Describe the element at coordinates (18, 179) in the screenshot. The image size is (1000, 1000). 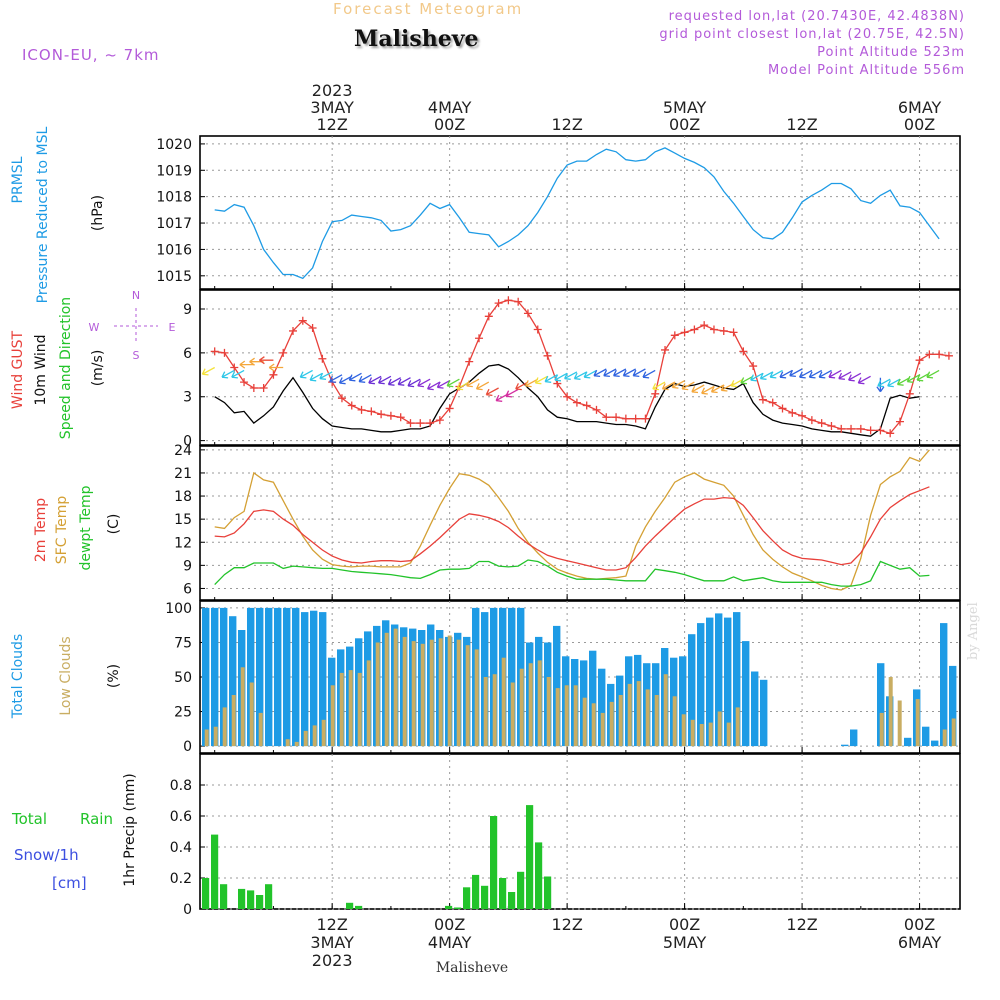
I see `pressure-label-prmsl: PRMSL` at that location.